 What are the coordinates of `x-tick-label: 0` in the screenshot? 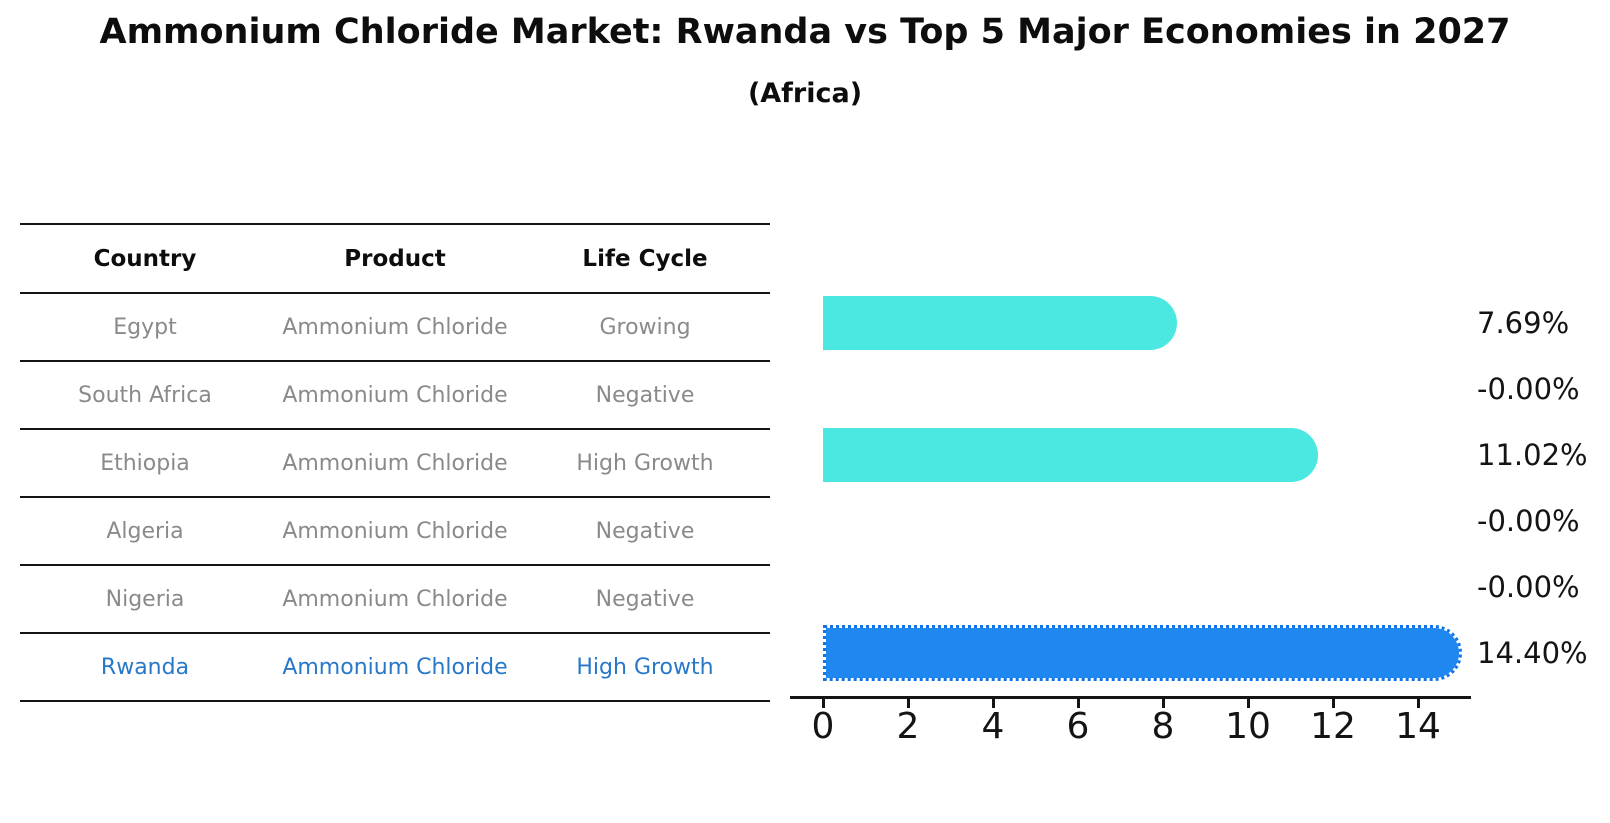 It's located at (823, 726).